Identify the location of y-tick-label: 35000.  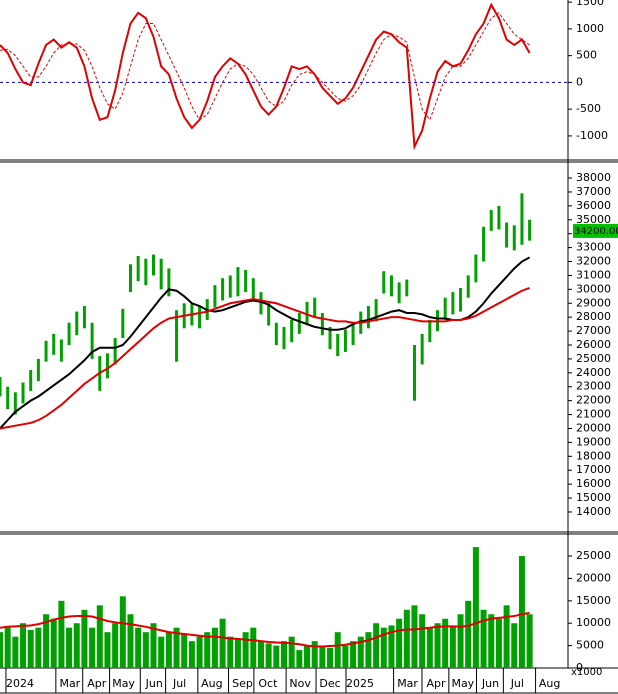
(593, 219).